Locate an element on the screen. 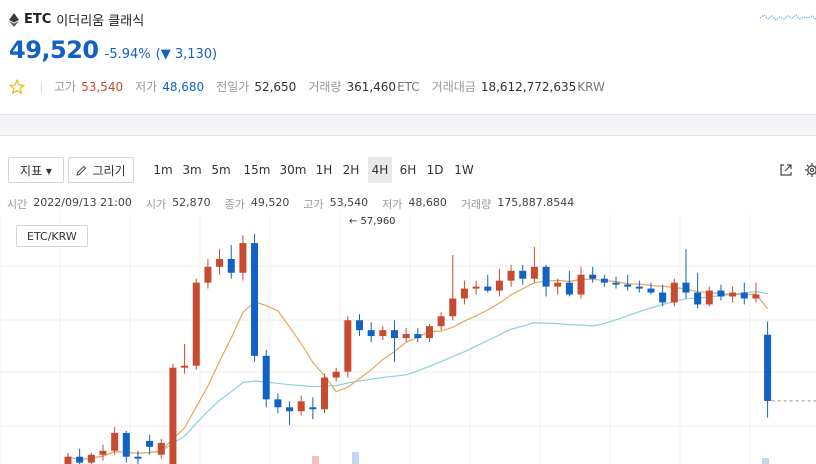  indicator-button: 지표 ▾ is located at coordinates (36, 170).